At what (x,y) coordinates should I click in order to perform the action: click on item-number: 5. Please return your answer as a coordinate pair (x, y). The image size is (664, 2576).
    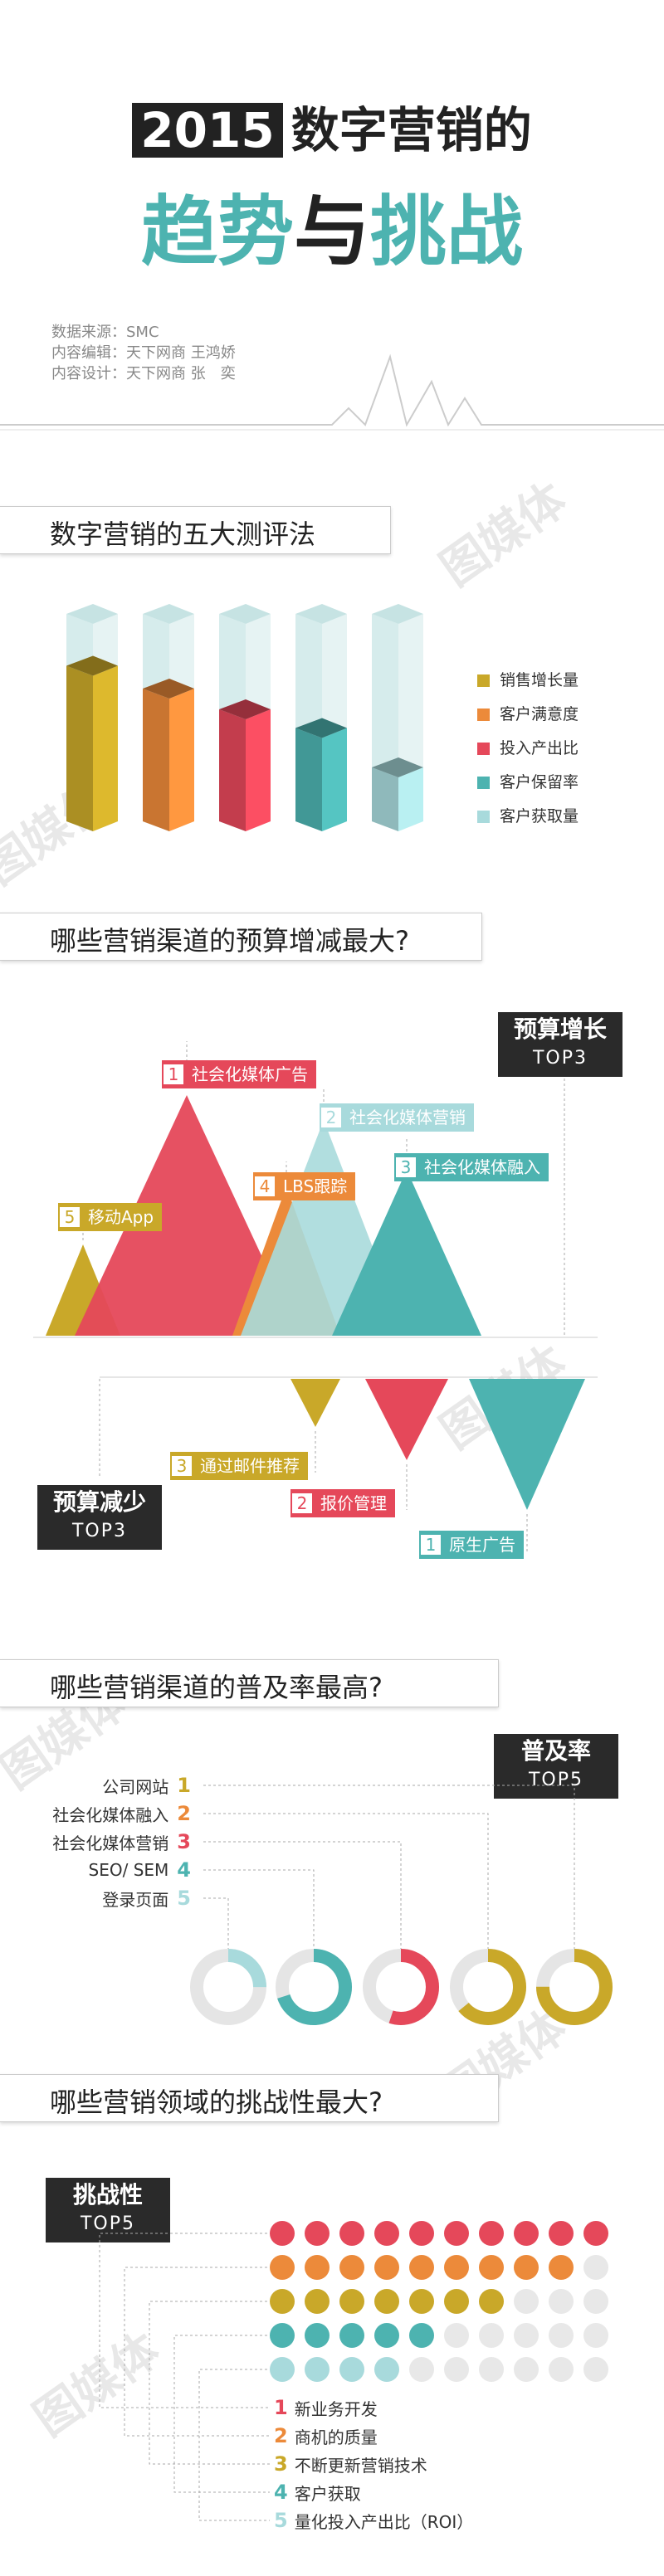
    Looking at the image, I should click on (281, 2520).